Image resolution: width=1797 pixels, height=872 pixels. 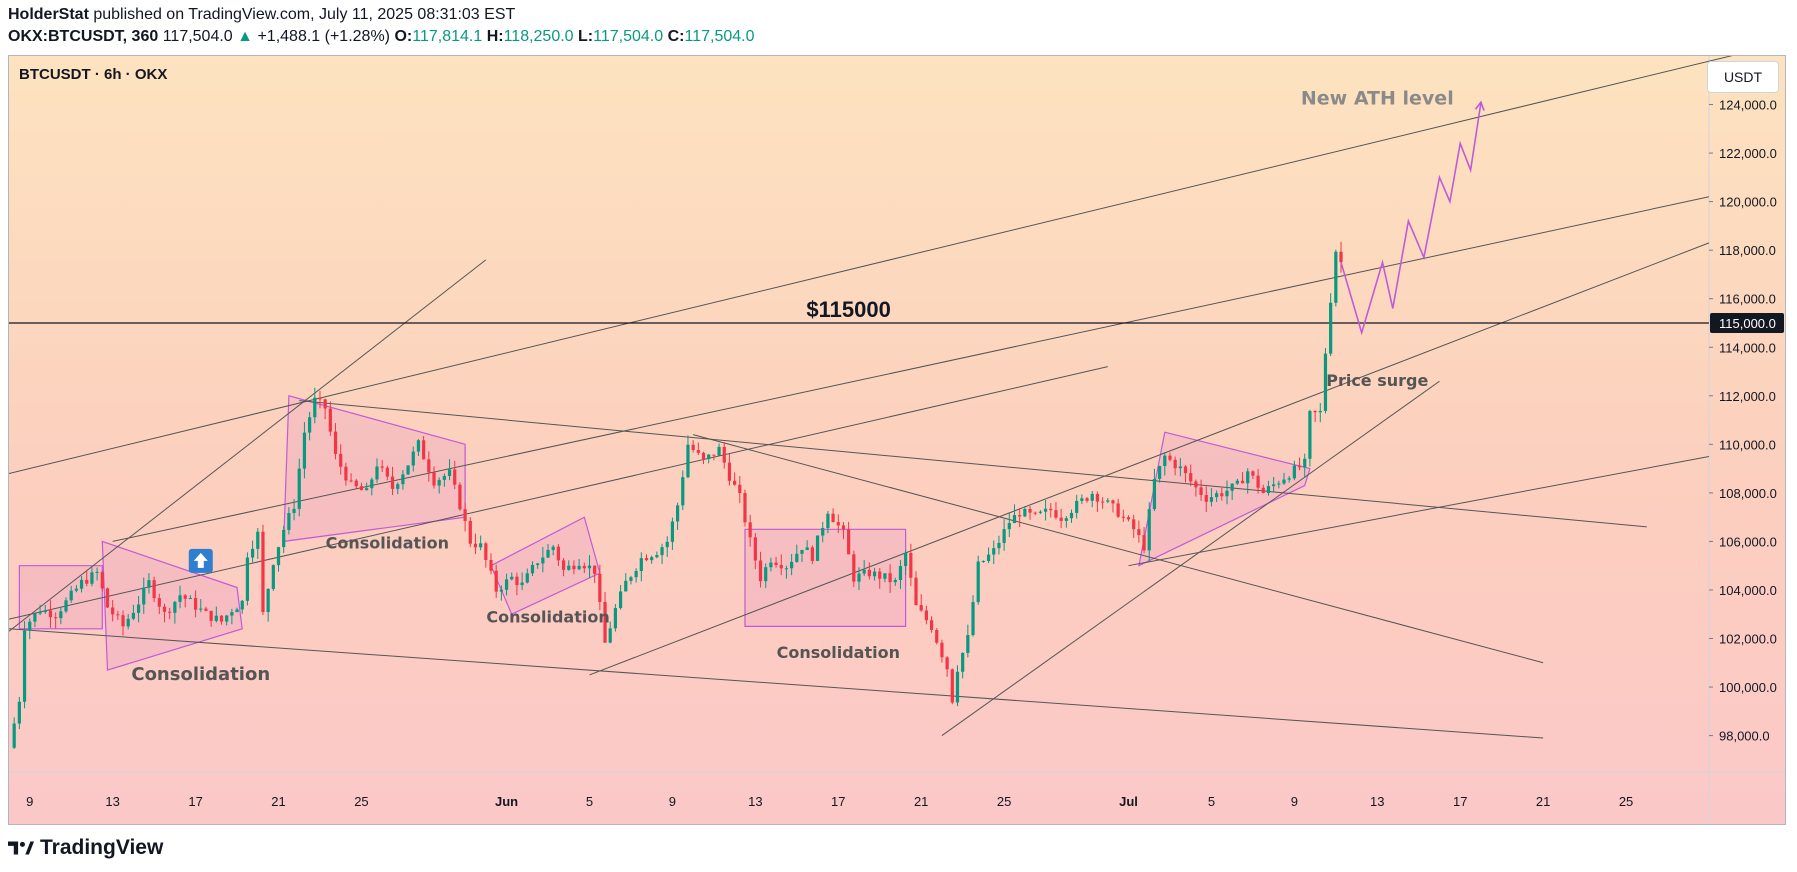 I want to click on x-tick-label: 21, so click(x=278, y=801).